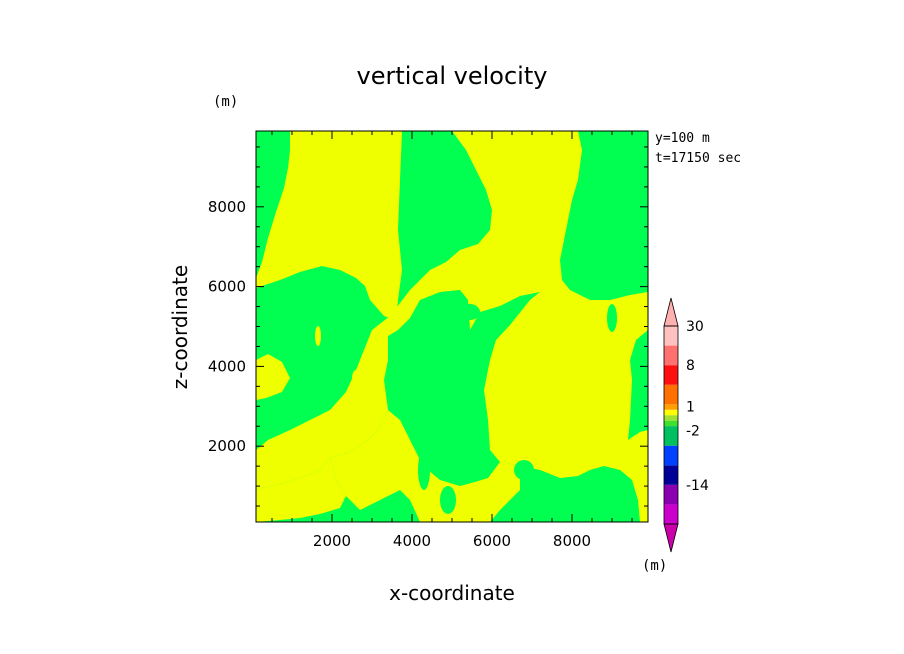 The image size is (904, 654). What do you see at coordinates (654, 566) in the screenshot?
I see `colorbar-unit-label: (m)` at bounding box center [654, 566].